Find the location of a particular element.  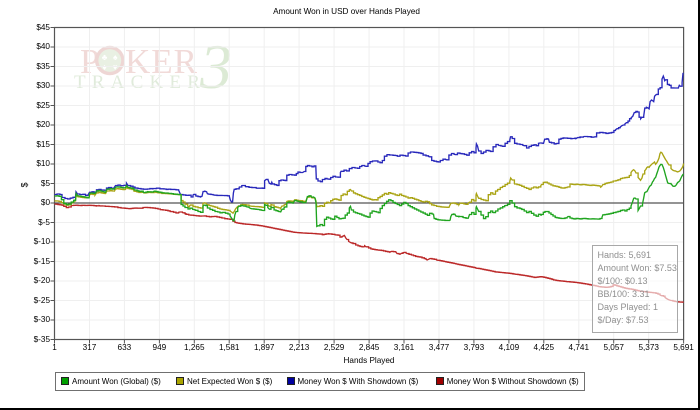

svg-text: TRACKER is located at coordinates (140, 82).